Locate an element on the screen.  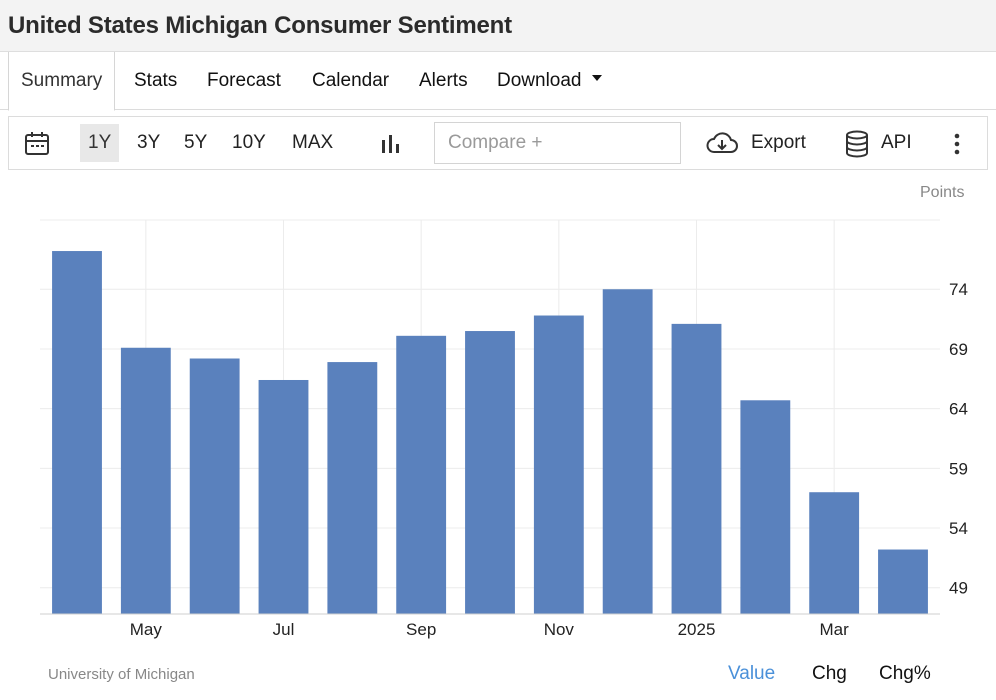
y-tick-label: 49 is located at coordinates (958, 588).